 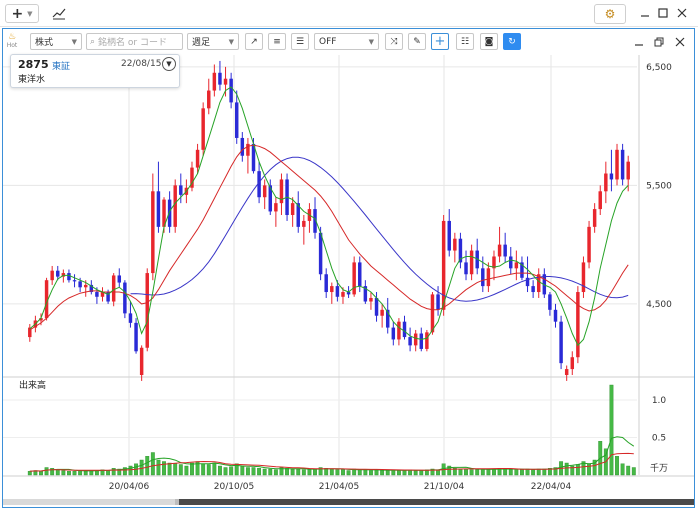 What do you see at coordinates (349, 13) in the screenshot?
I see `app-topbar: + ▼ ⚙` at bounding box center [349, 13].